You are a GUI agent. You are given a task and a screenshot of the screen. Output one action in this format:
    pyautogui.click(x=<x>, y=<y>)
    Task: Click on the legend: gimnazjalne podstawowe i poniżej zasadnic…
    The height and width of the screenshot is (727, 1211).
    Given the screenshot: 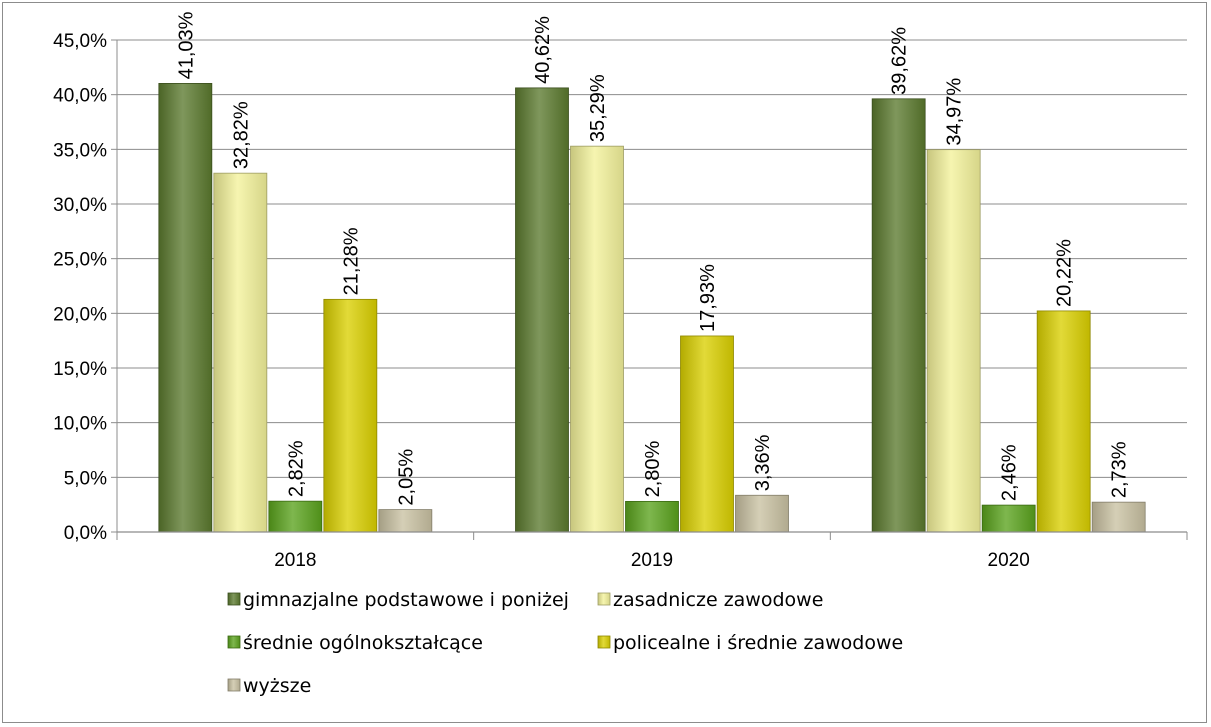 What is the action you would take?
    pyautogui.click(x=565, y=643)
    